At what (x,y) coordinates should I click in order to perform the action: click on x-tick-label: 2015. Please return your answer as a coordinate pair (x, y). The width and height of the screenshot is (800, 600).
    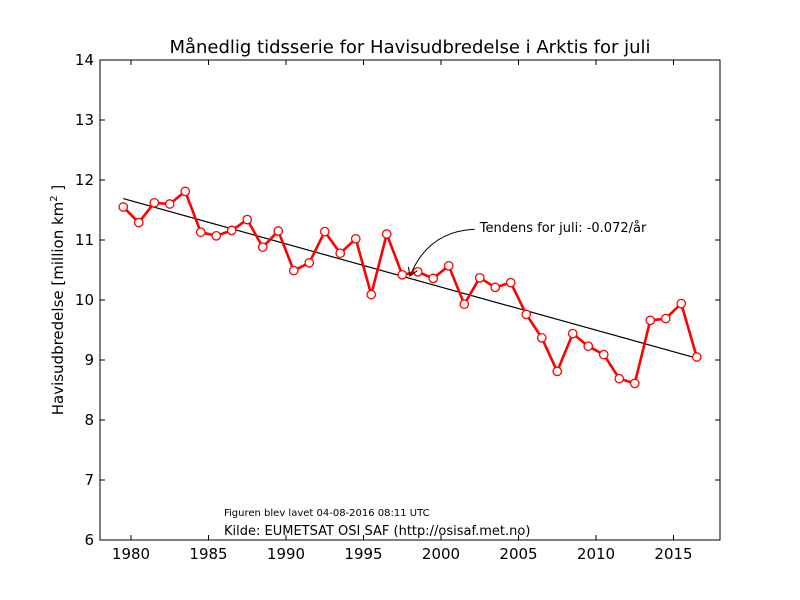
    Looking at the image, I should click on (673, 554).